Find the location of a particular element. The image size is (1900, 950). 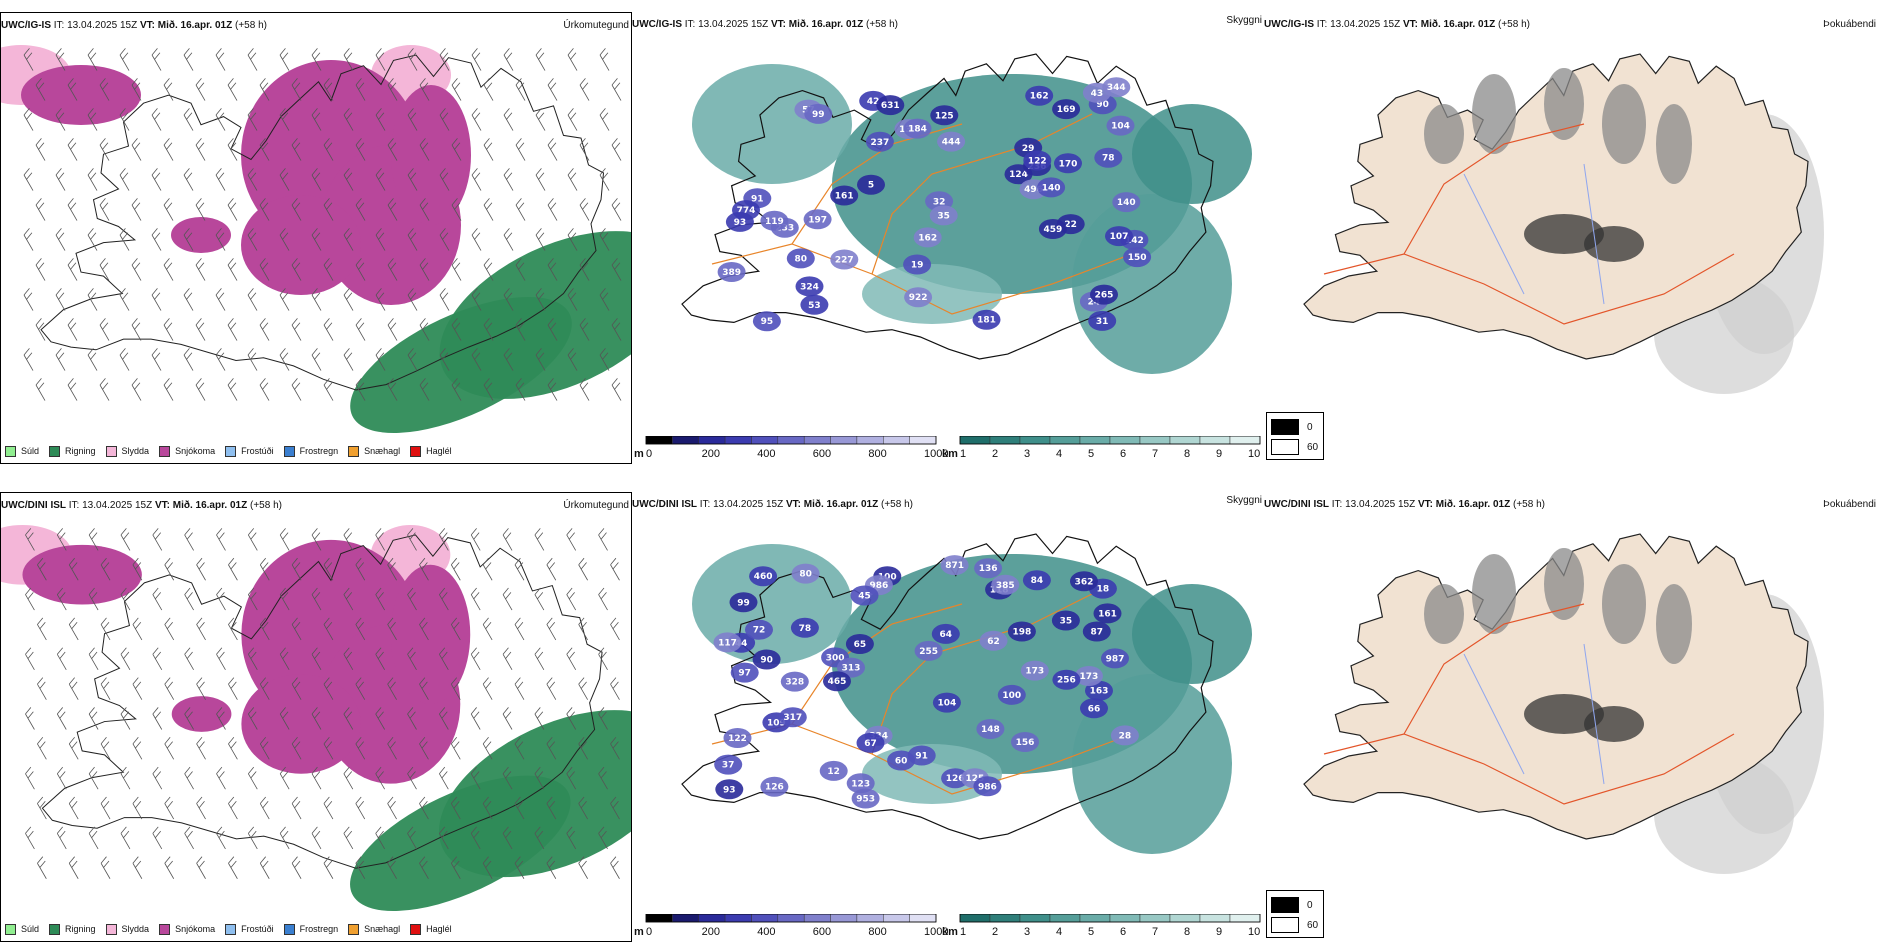

fog-legend-item: 0 is located at coordinates (1292, 905).